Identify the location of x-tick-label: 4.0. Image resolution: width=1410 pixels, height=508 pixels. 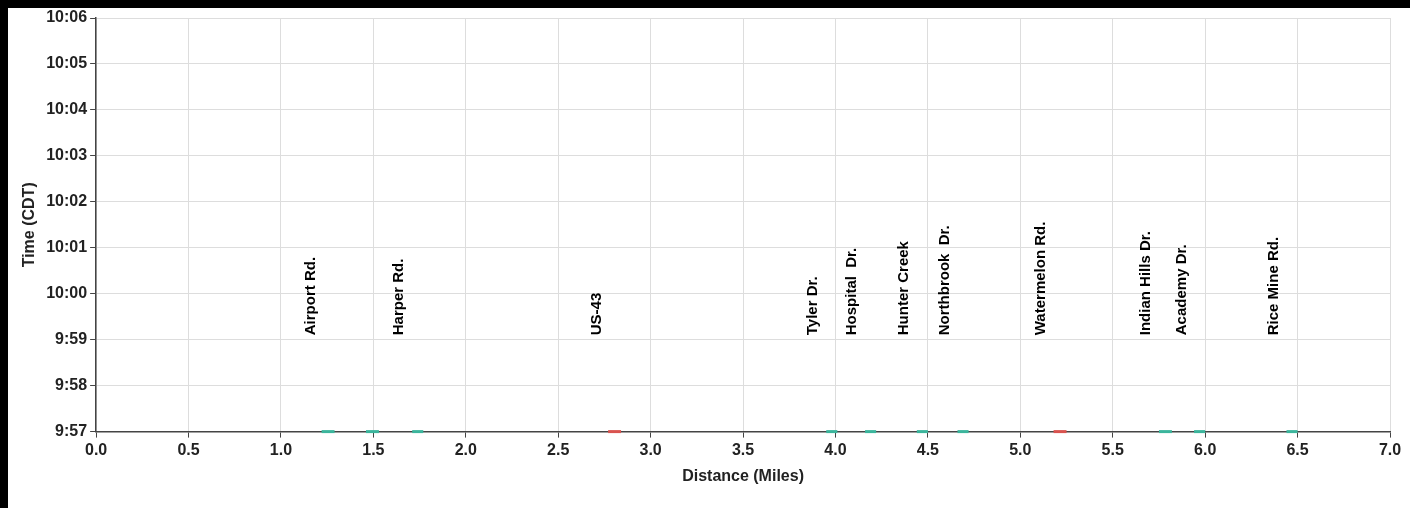
(835, 449).